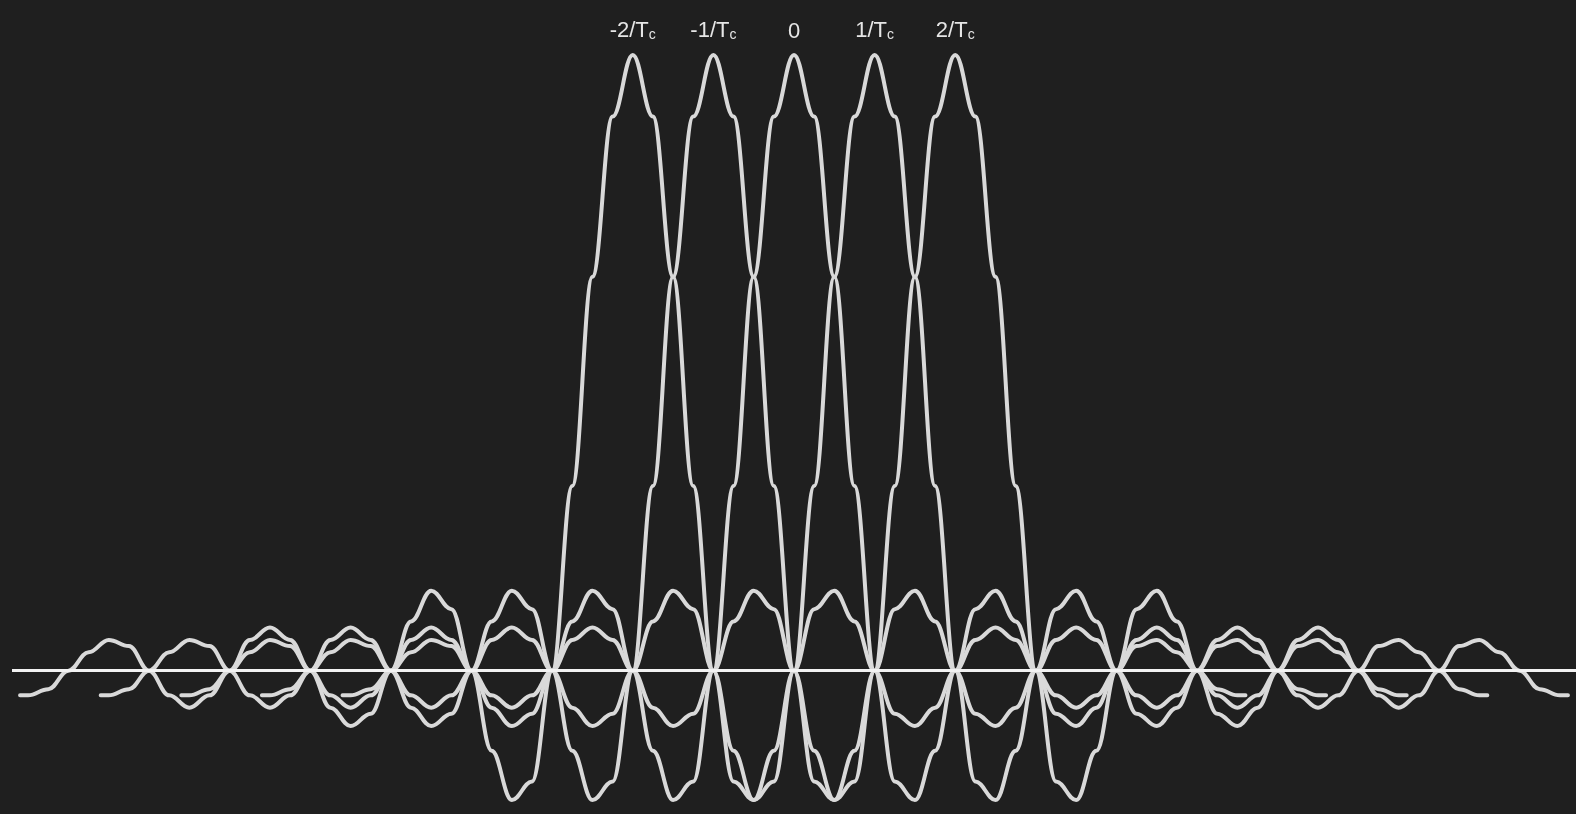  What do you see at coordinates (632, 29) in the screenshot?
I see `x-tick-label: -2/Tc` at bounding box center [632, 29].